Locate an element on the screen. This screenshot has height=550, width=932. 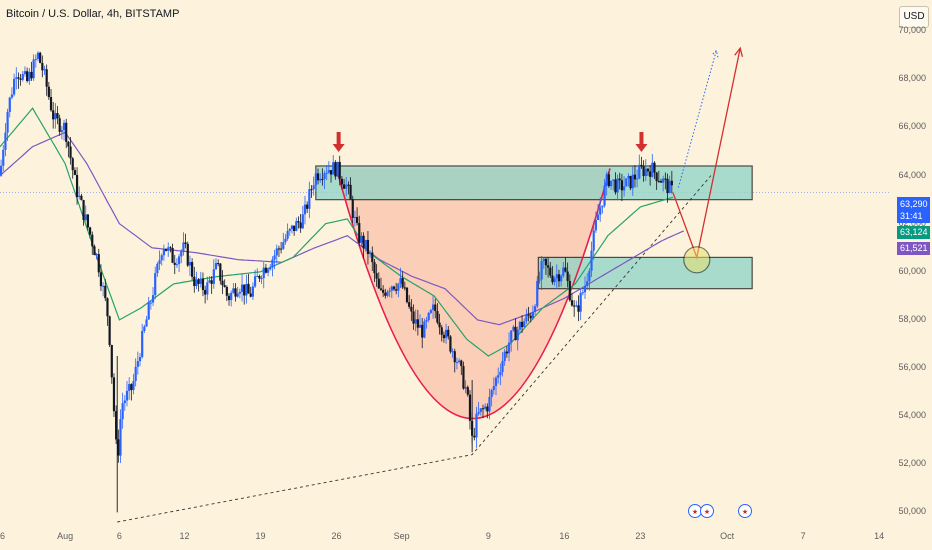
chart-title: Bitcoin / U.S. Dollar, 4h, BITSTAMP is located at coordinates (93, 14).